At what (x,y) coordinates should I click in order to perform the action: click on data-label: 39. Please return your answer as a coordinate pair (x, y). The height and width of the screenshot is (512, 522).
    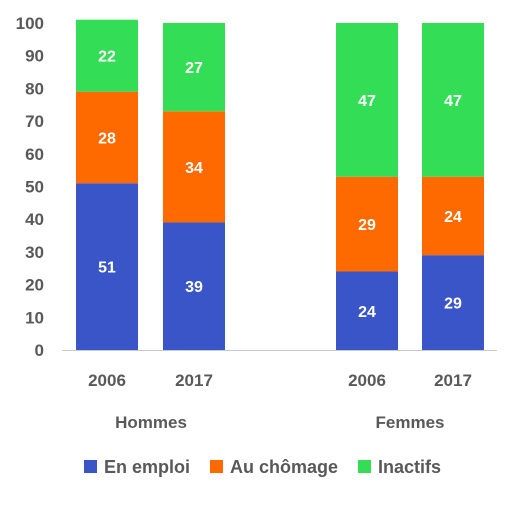
    Looking at the image, I should click on (194, 287).